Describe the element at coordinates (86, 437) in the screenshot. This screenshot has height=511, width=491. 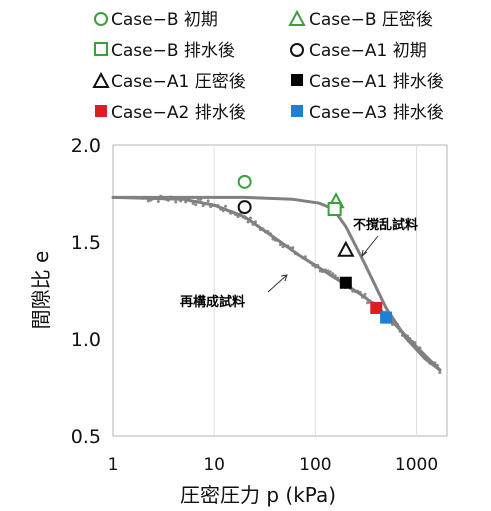
I see `y-tick-label: 0.5` at that location.